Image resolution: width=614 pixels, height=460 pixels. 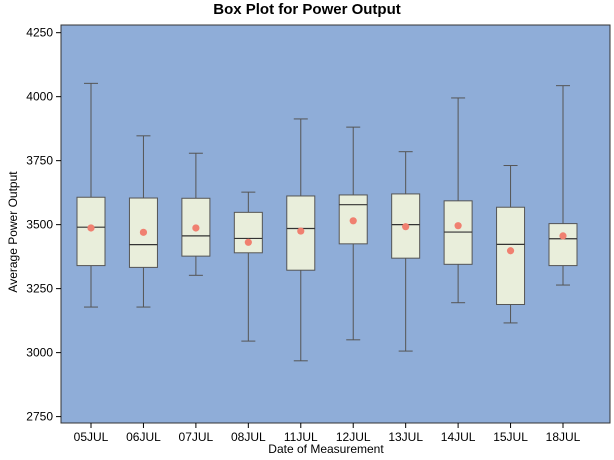 What do you see at coordinates (353, 437) in the screenshot?
I see `x-tick-label: 12JUL` at bounding box center [353, 437].